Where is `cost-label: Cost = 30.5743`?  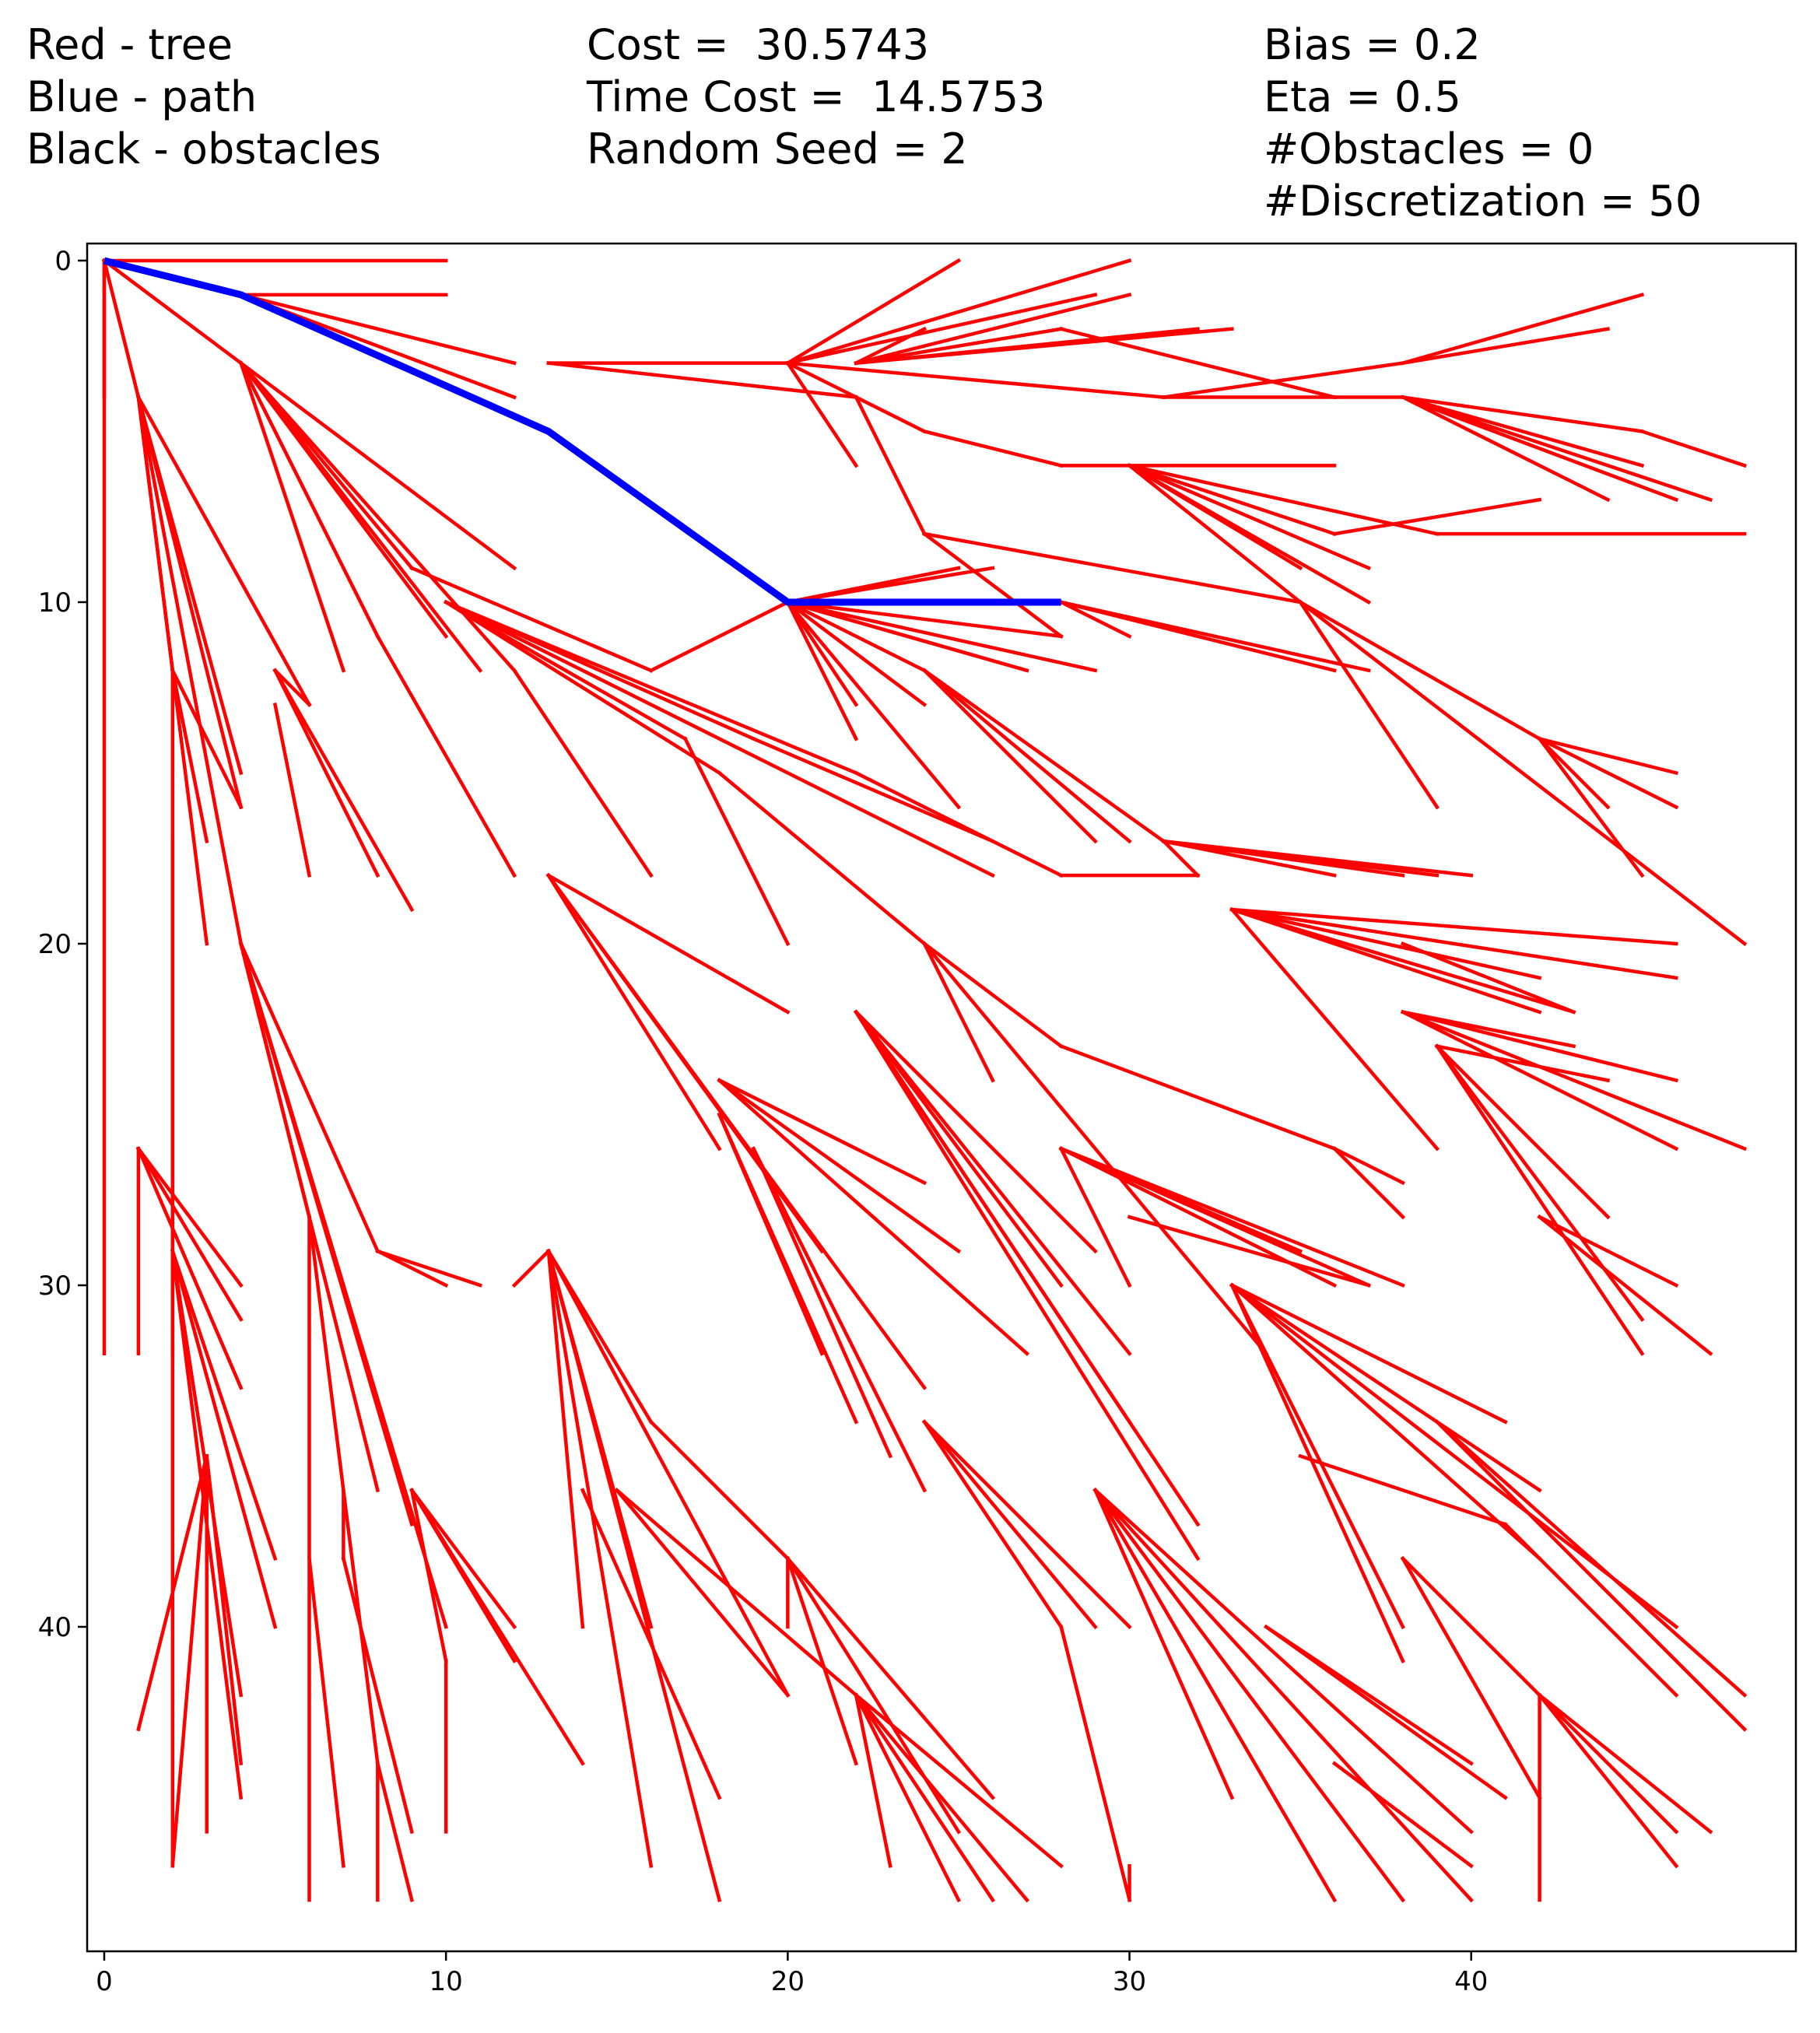 cost-label: Cost = 30.5743 is located at coordinates (759, 44).